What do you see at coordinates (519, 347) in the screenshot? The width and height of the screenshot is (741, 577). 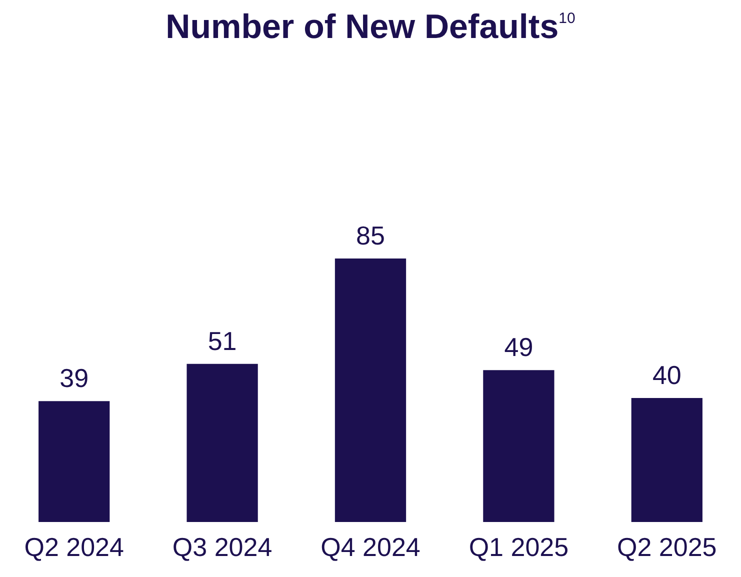 I see `data-label: 49` at bounding box center [519, 347].